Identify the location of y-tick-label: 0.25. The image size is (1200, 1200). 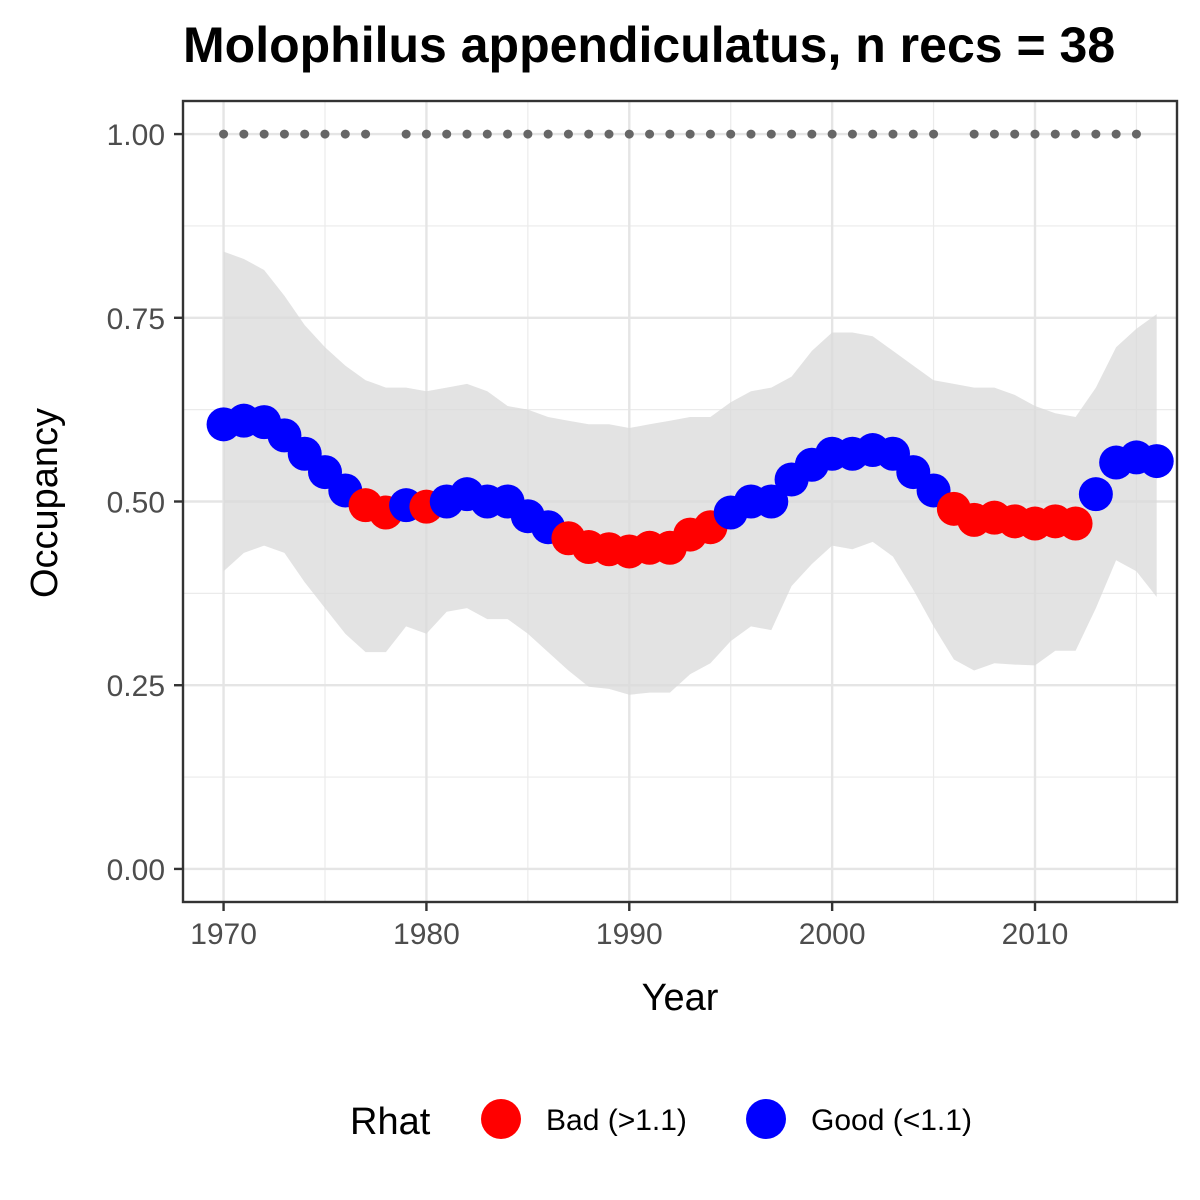
(136, 686).